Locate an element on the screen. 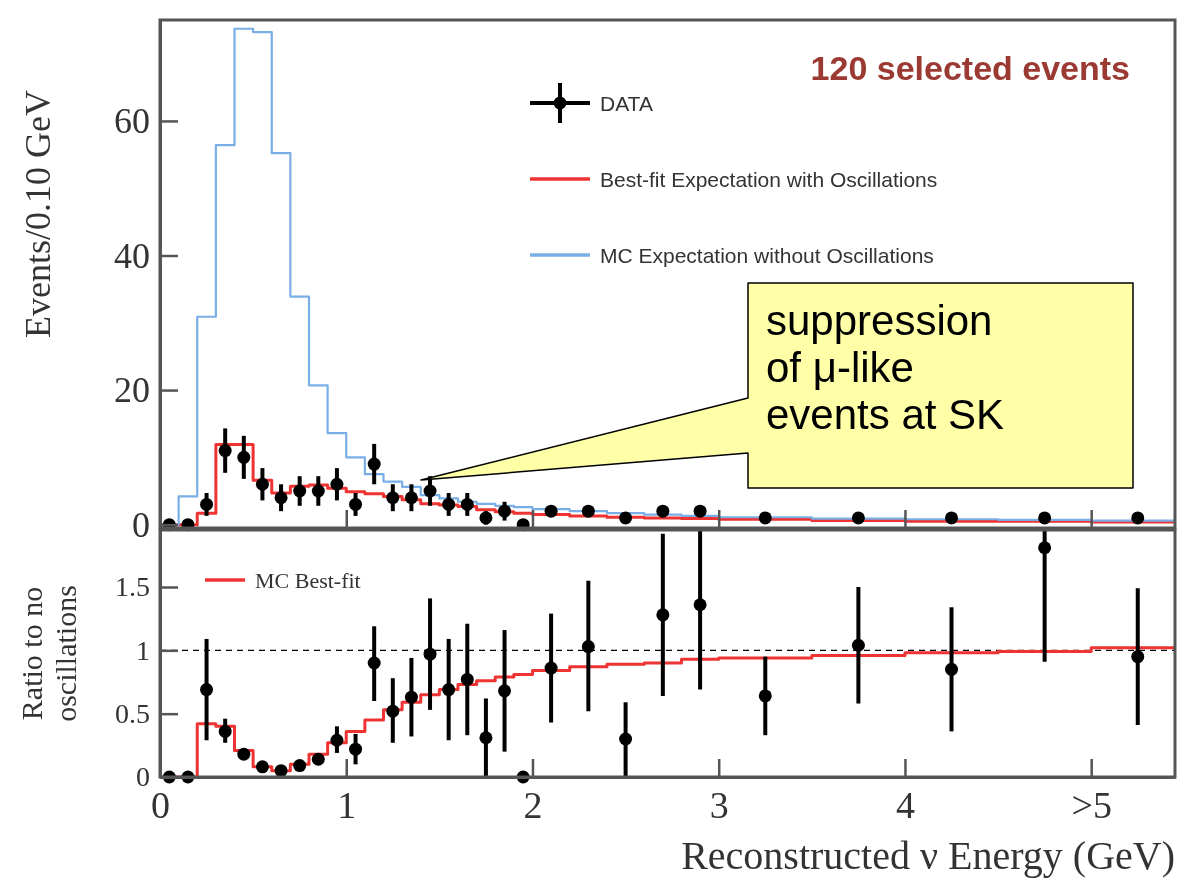 The image size is (1195, 888). x-tick-label: 3 is located at coordinates (719, 804).